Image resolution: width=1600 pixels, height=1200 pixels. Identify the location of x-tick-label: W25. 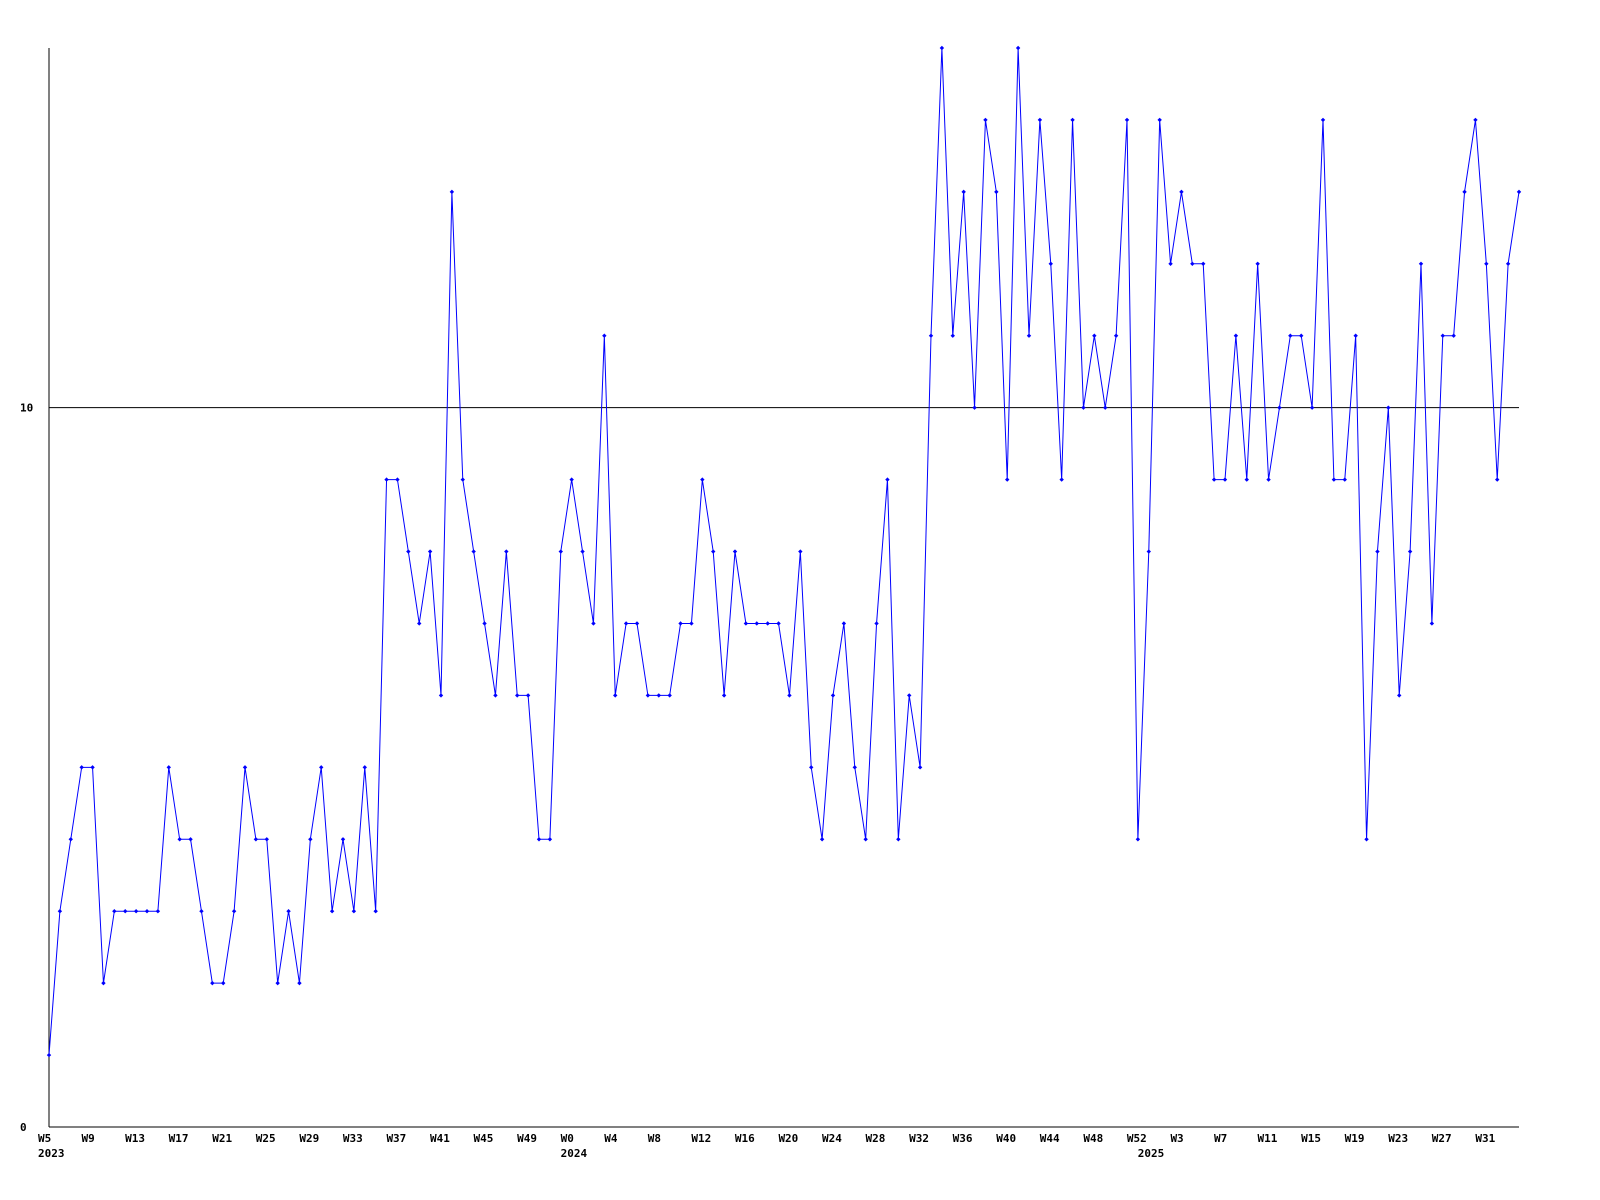
(266, 1138).